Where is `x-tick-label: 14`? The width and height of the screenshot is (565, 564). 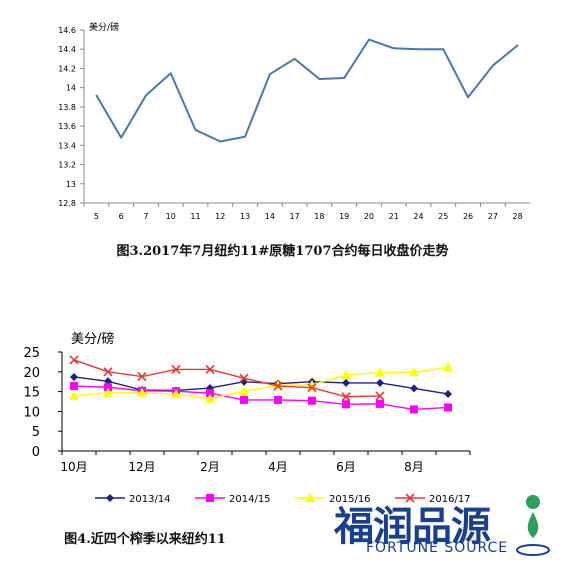
x-tick-label: 14 is located at coordinates (270, 216).